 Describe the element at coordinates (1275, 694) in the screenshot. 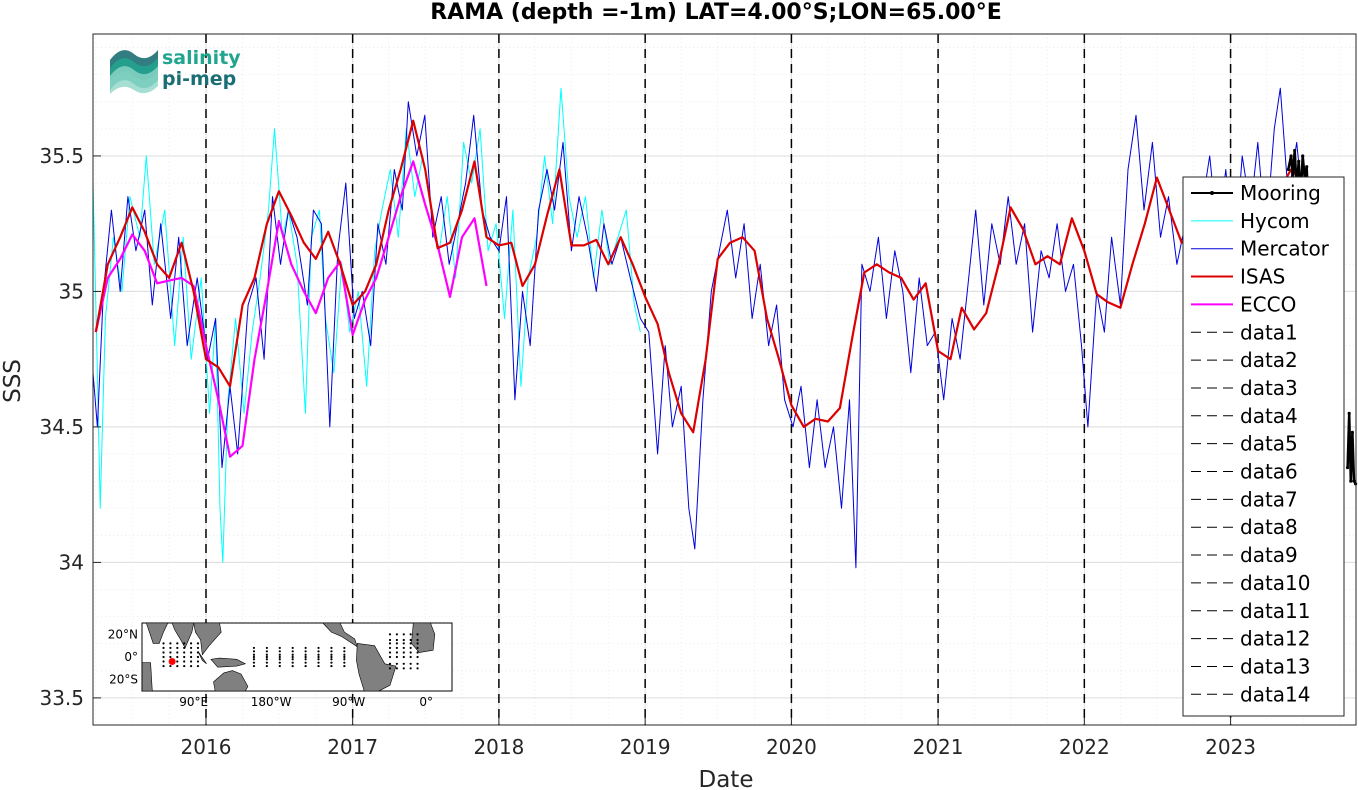

I see `legend-label-data14: data14` at that location.